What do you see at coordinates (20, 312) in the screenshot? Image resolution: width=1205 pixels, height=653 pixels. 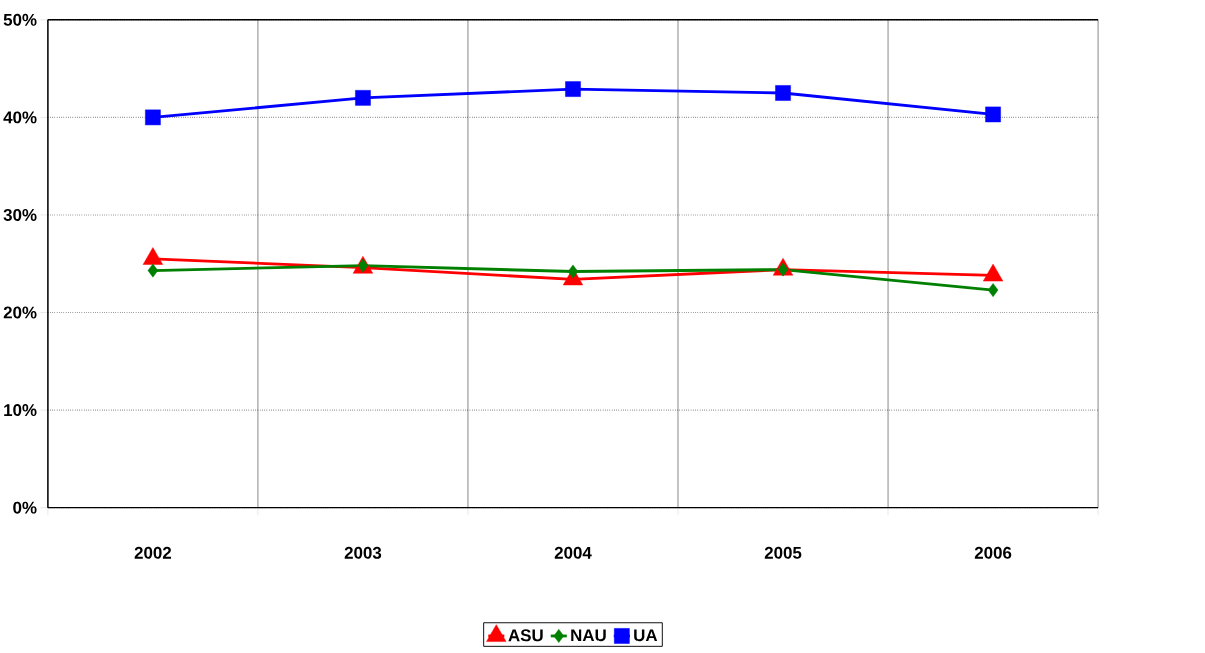 I see `y-tick-label: 20%` at bounding box center [20, 312].